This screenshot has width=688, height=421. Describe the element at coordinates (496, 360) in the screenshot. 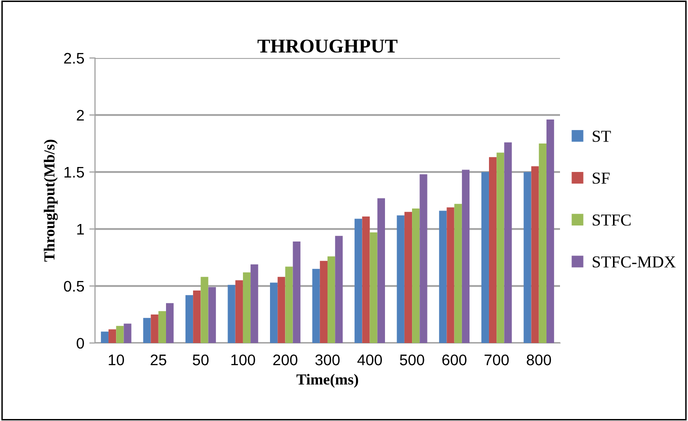

I see `x-tick-label: 700` at that location.